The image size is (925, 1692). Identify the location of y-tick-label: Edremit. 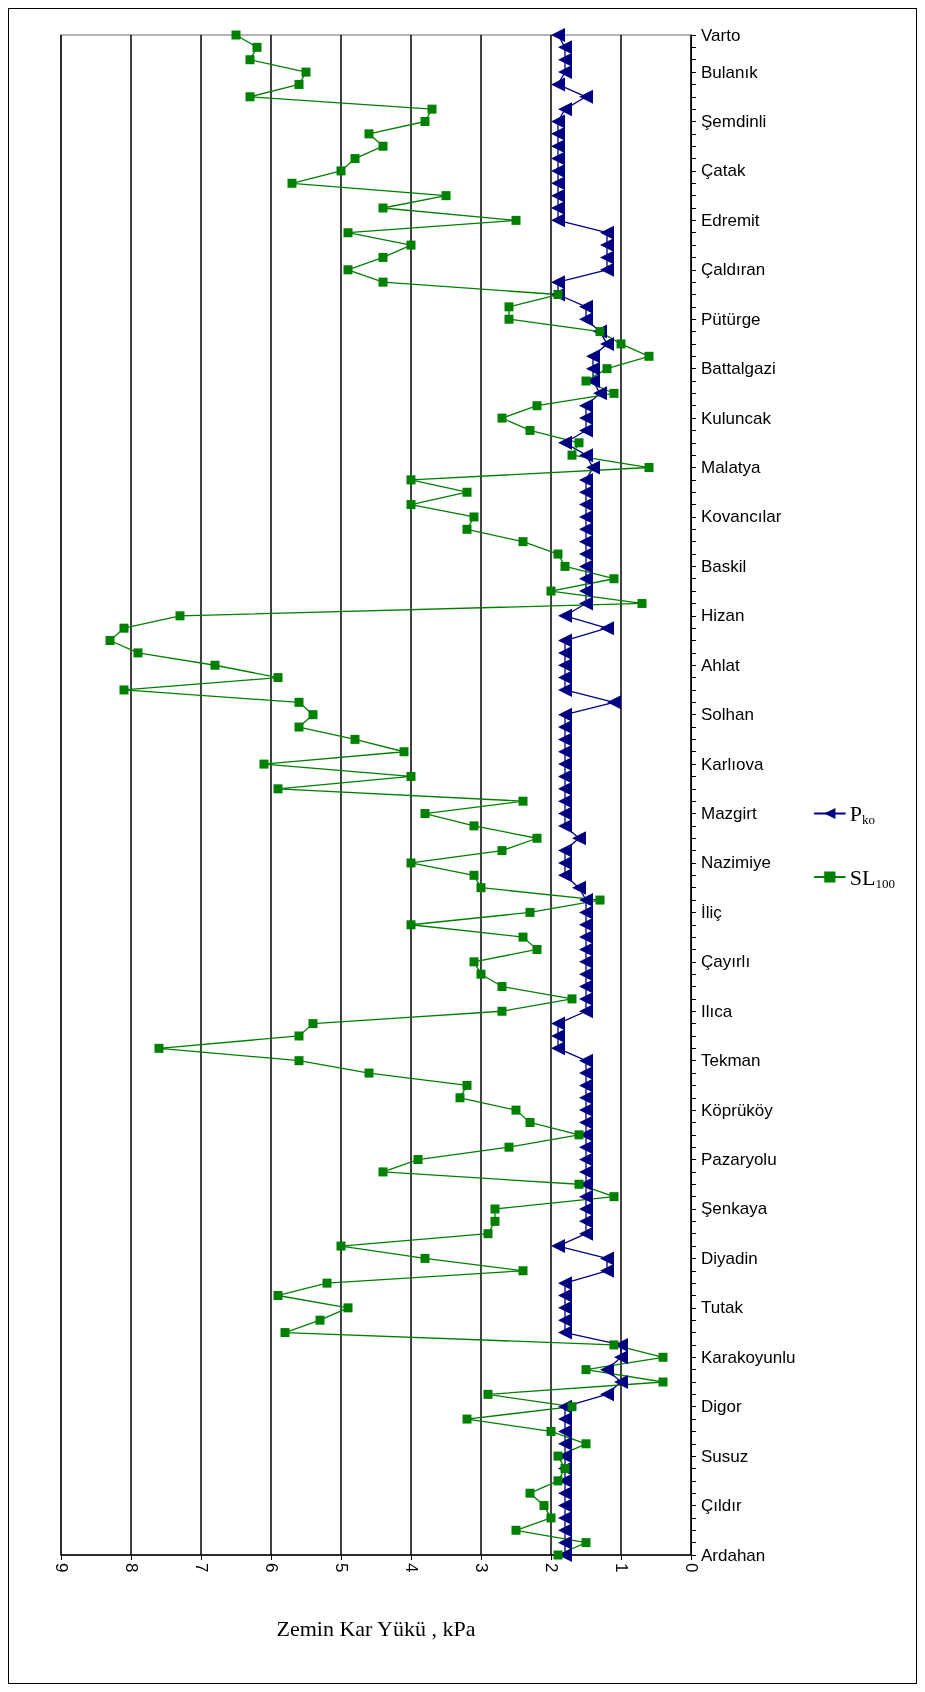
(730, 220).